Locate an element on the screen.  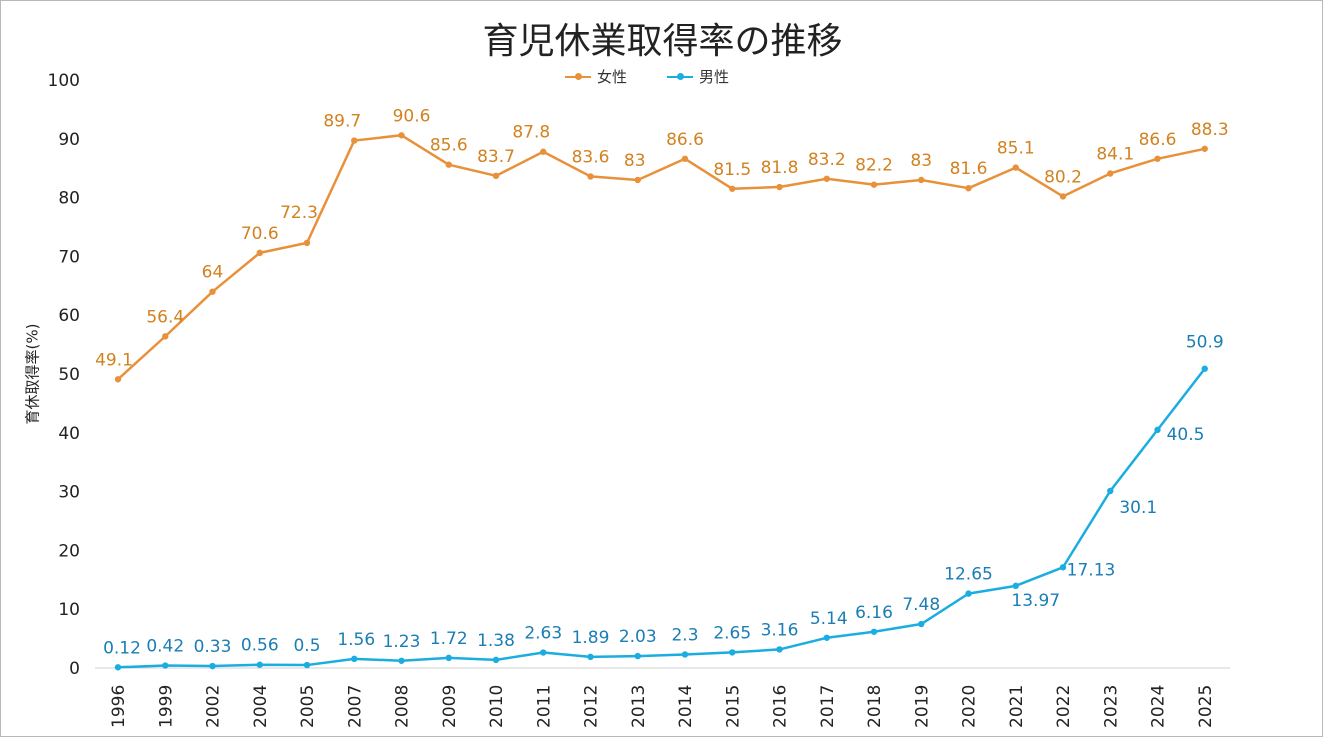
data-label-female: 83.2 is located at coordinates (827, 160).